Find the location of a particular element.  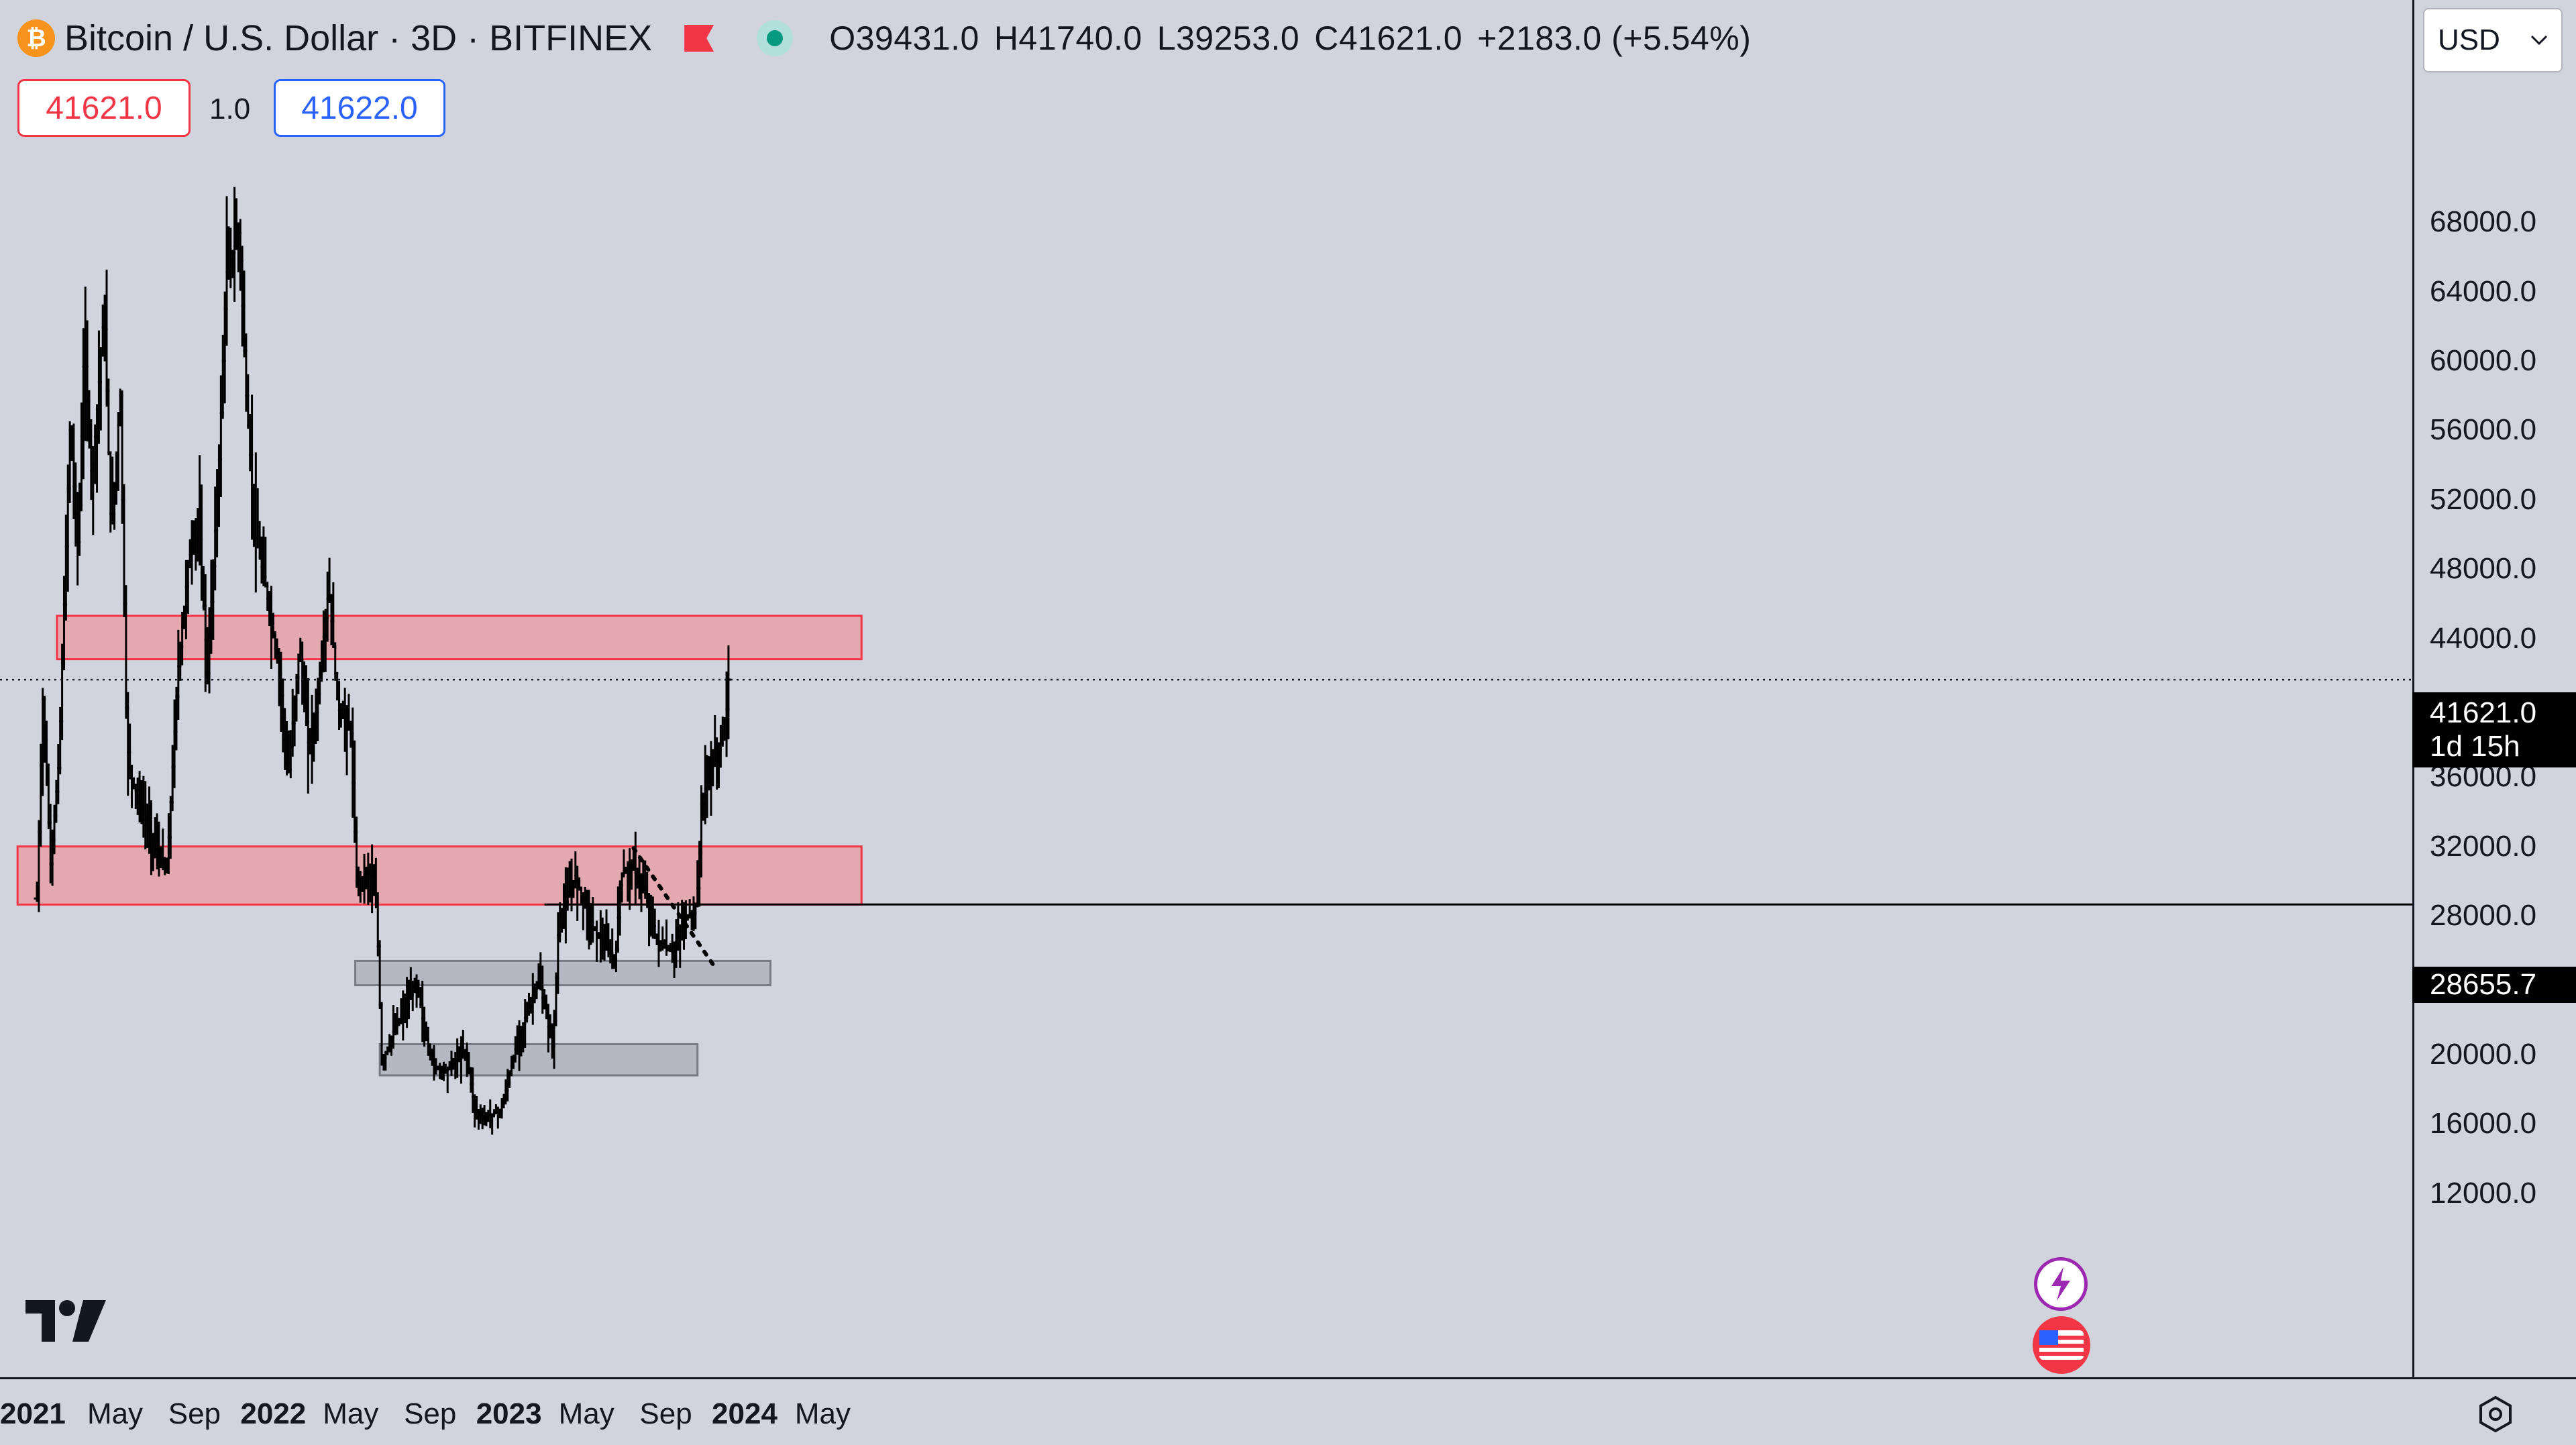

us-flag-icon is located at coordinates (2061, 1345).